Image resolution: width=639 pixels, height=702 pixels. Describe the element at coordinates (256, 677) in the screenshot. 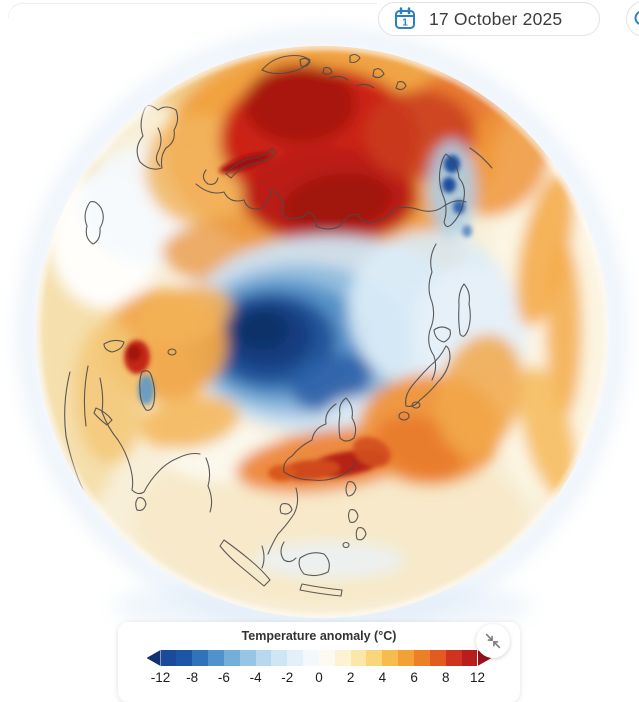

I see `colorbar-tick: -4` at that location.